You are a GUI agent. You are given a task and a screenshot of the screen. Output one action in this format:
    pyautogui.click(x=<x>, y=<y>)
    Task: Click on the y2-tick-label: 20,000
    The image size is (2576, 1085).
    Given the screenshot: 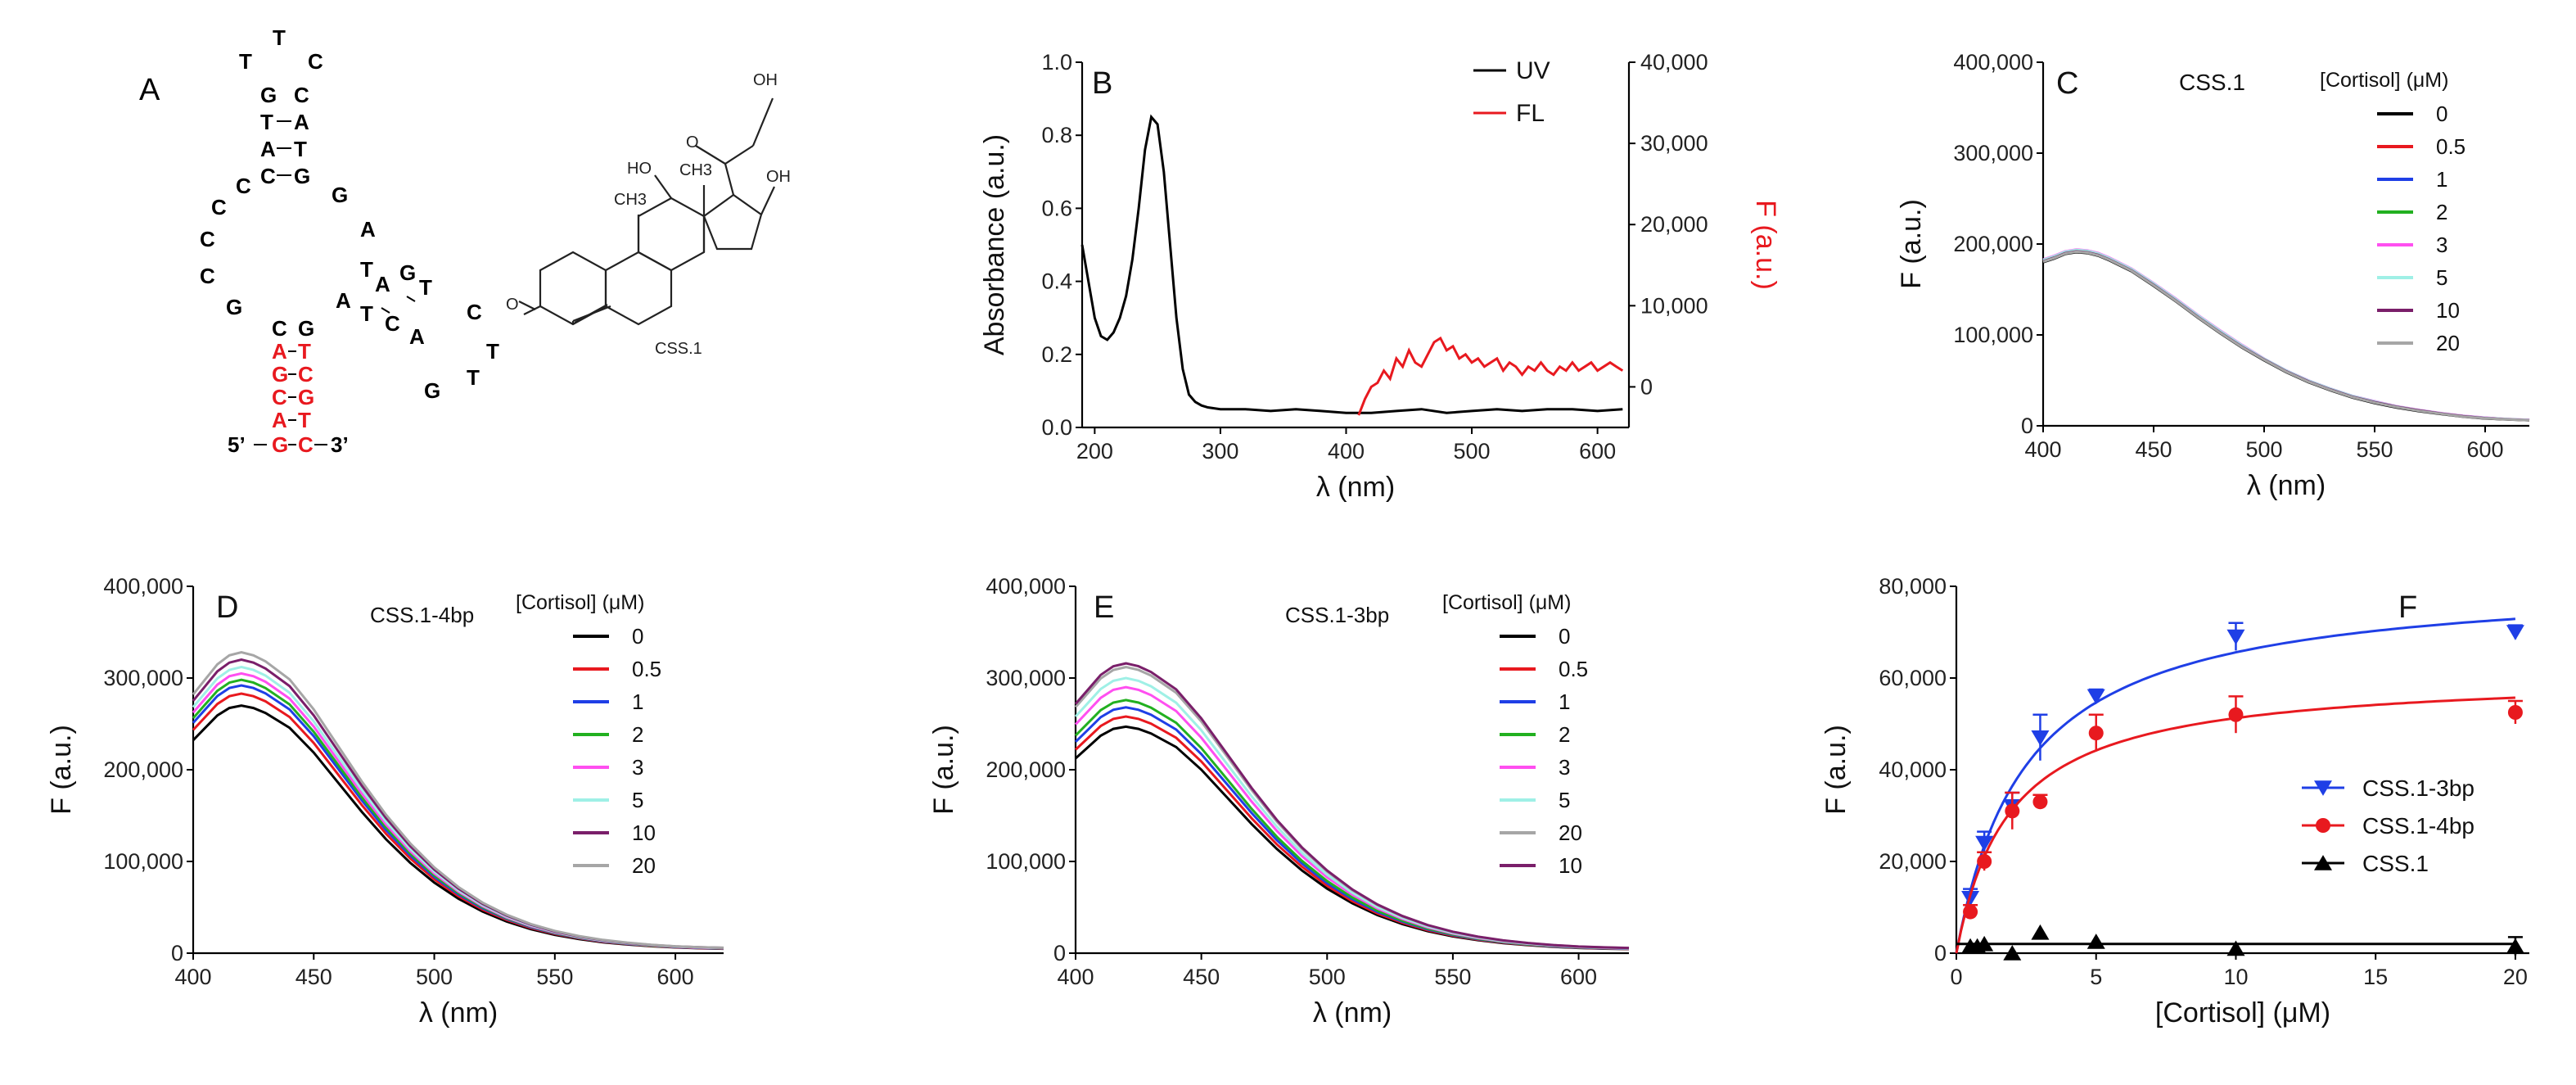 What is the action you would take?
    pyautogui.click(x=1674, y=225)
    